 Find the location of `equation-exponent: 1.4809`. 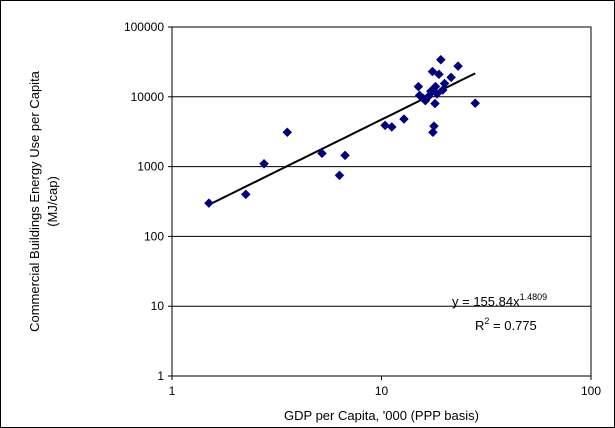

equation-exponent: 1.4809 is located at coordinates (534, 297).